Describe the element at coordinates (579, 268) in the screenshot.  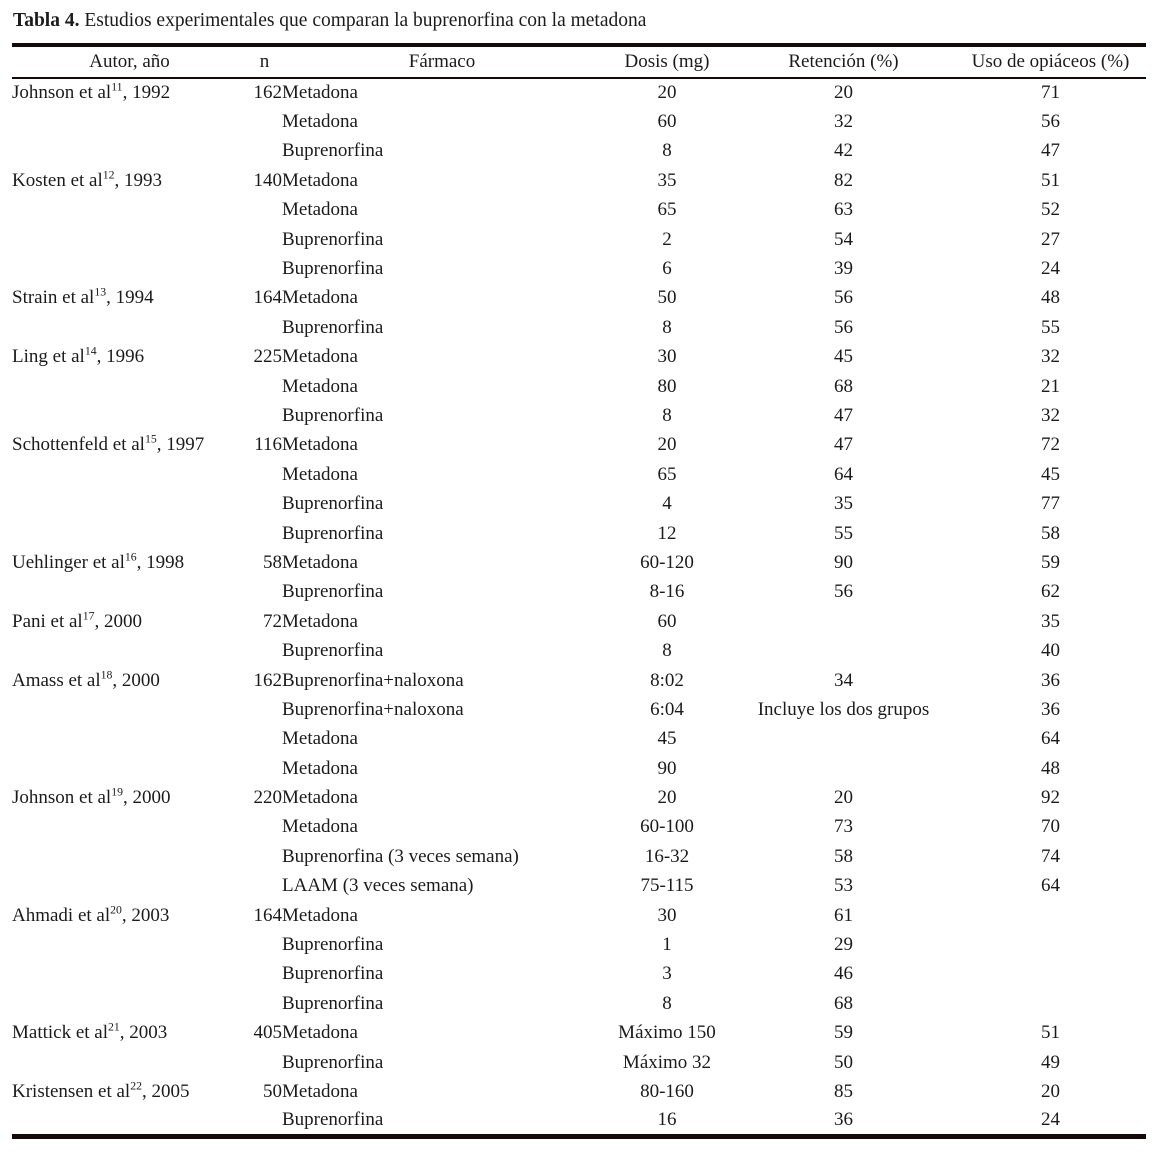
I see `table-row: Buprenorfina 6 39 24` at that location.